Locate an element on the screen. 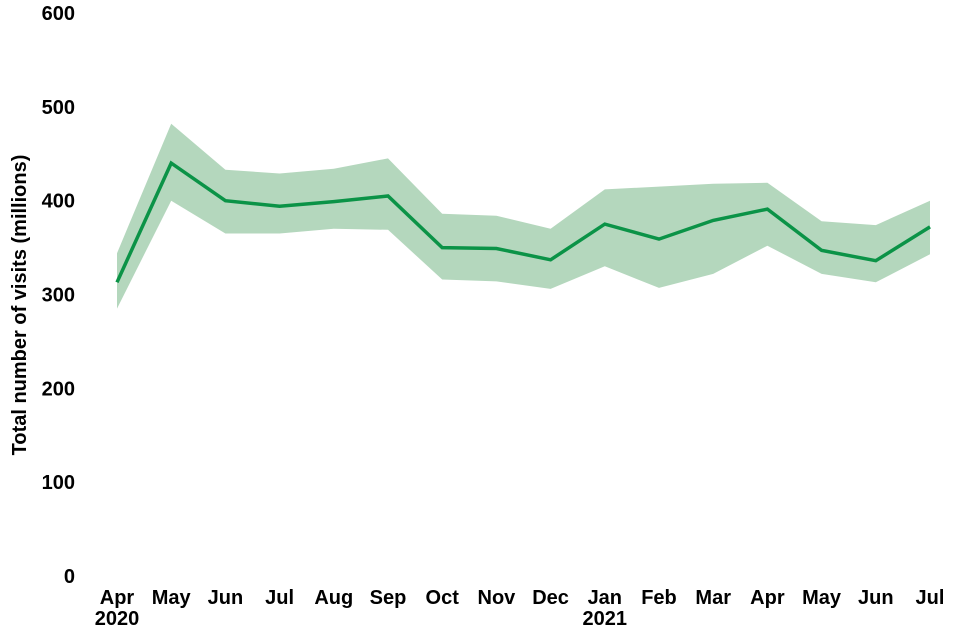 The height and width of the screenshot is (640, 960). y-tick-label: 300 is located at coordinates (58, 296).